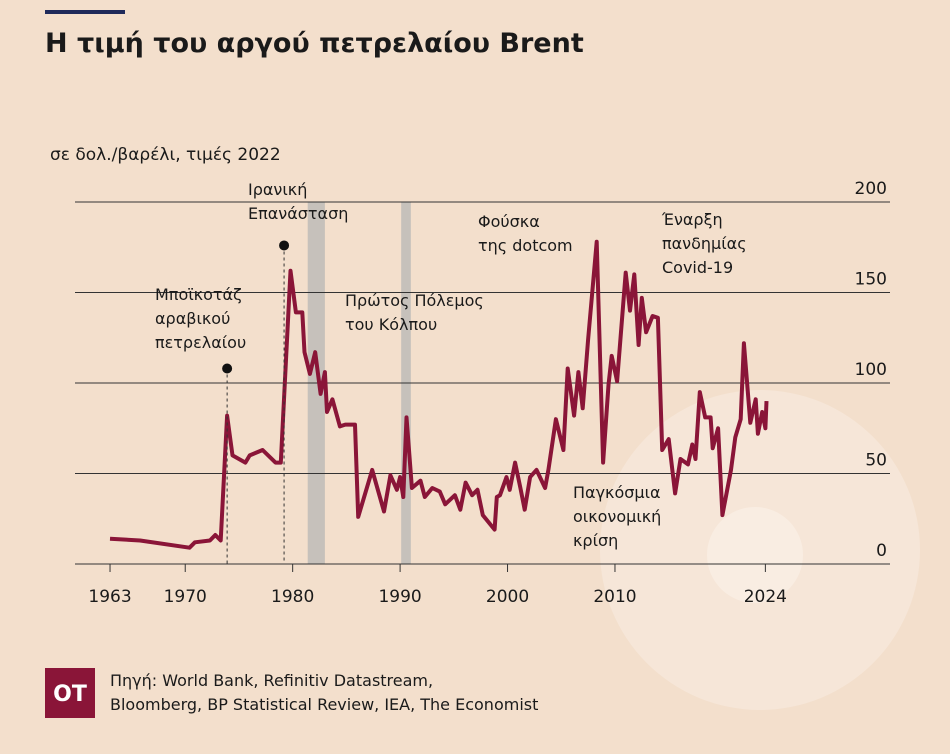 This screenshot has height=754, width=950. Describe the element at coordinates (192, 318) in the screenshot. I see `annotation: αραβικού` at that location.